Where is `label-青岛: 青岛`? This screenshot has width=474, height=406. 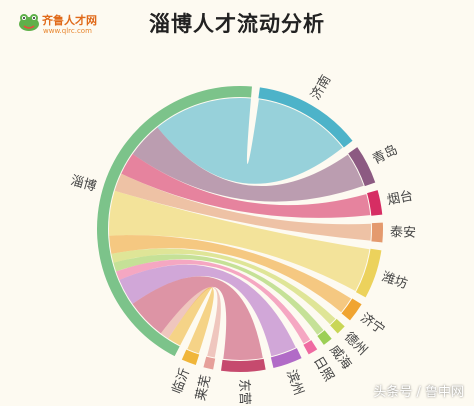 label-青岛: 青岛 is located at coordinates (385, 155).